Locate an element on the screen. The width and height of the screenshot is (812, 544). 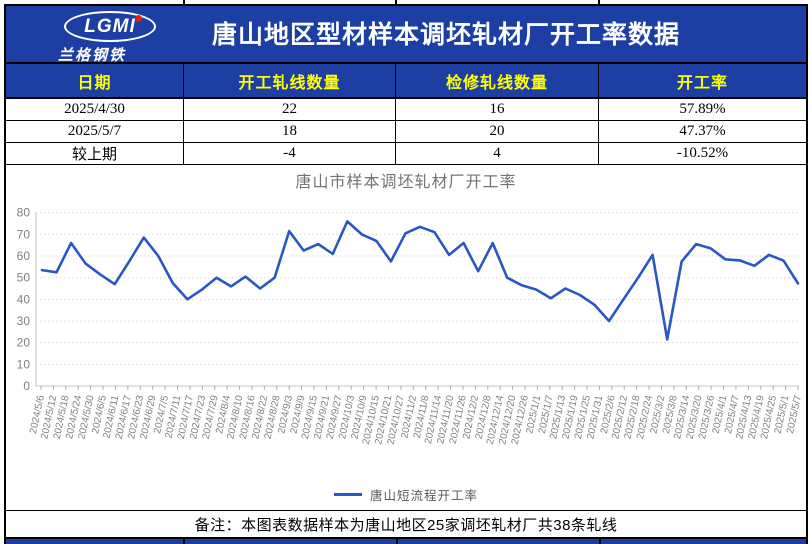
svg-text: 30 is located at coordinates (24, 321).